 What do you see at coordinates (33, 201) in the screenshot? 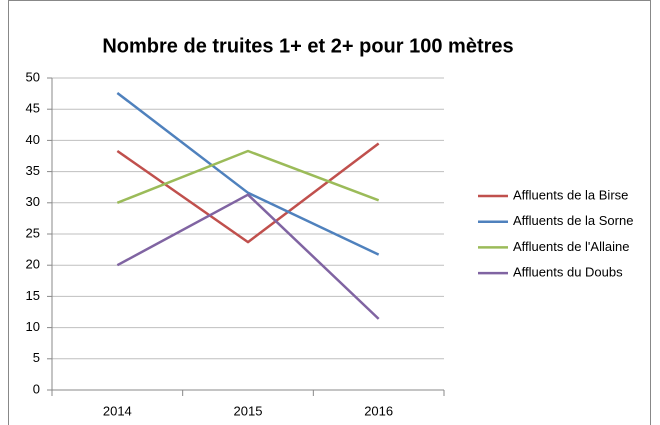
I see `y-tick-label: 30` at bounding box center [33, 201].